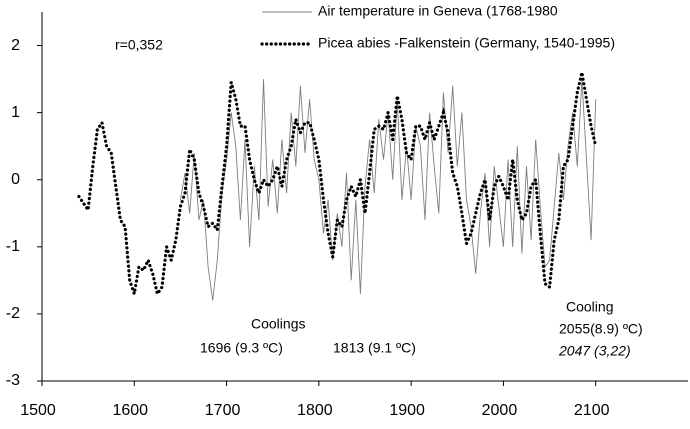 This screenshot has width=690, height=429. I want to click on legend-label: Air temperature in Geneva (1768-1980, so click(438, 11).